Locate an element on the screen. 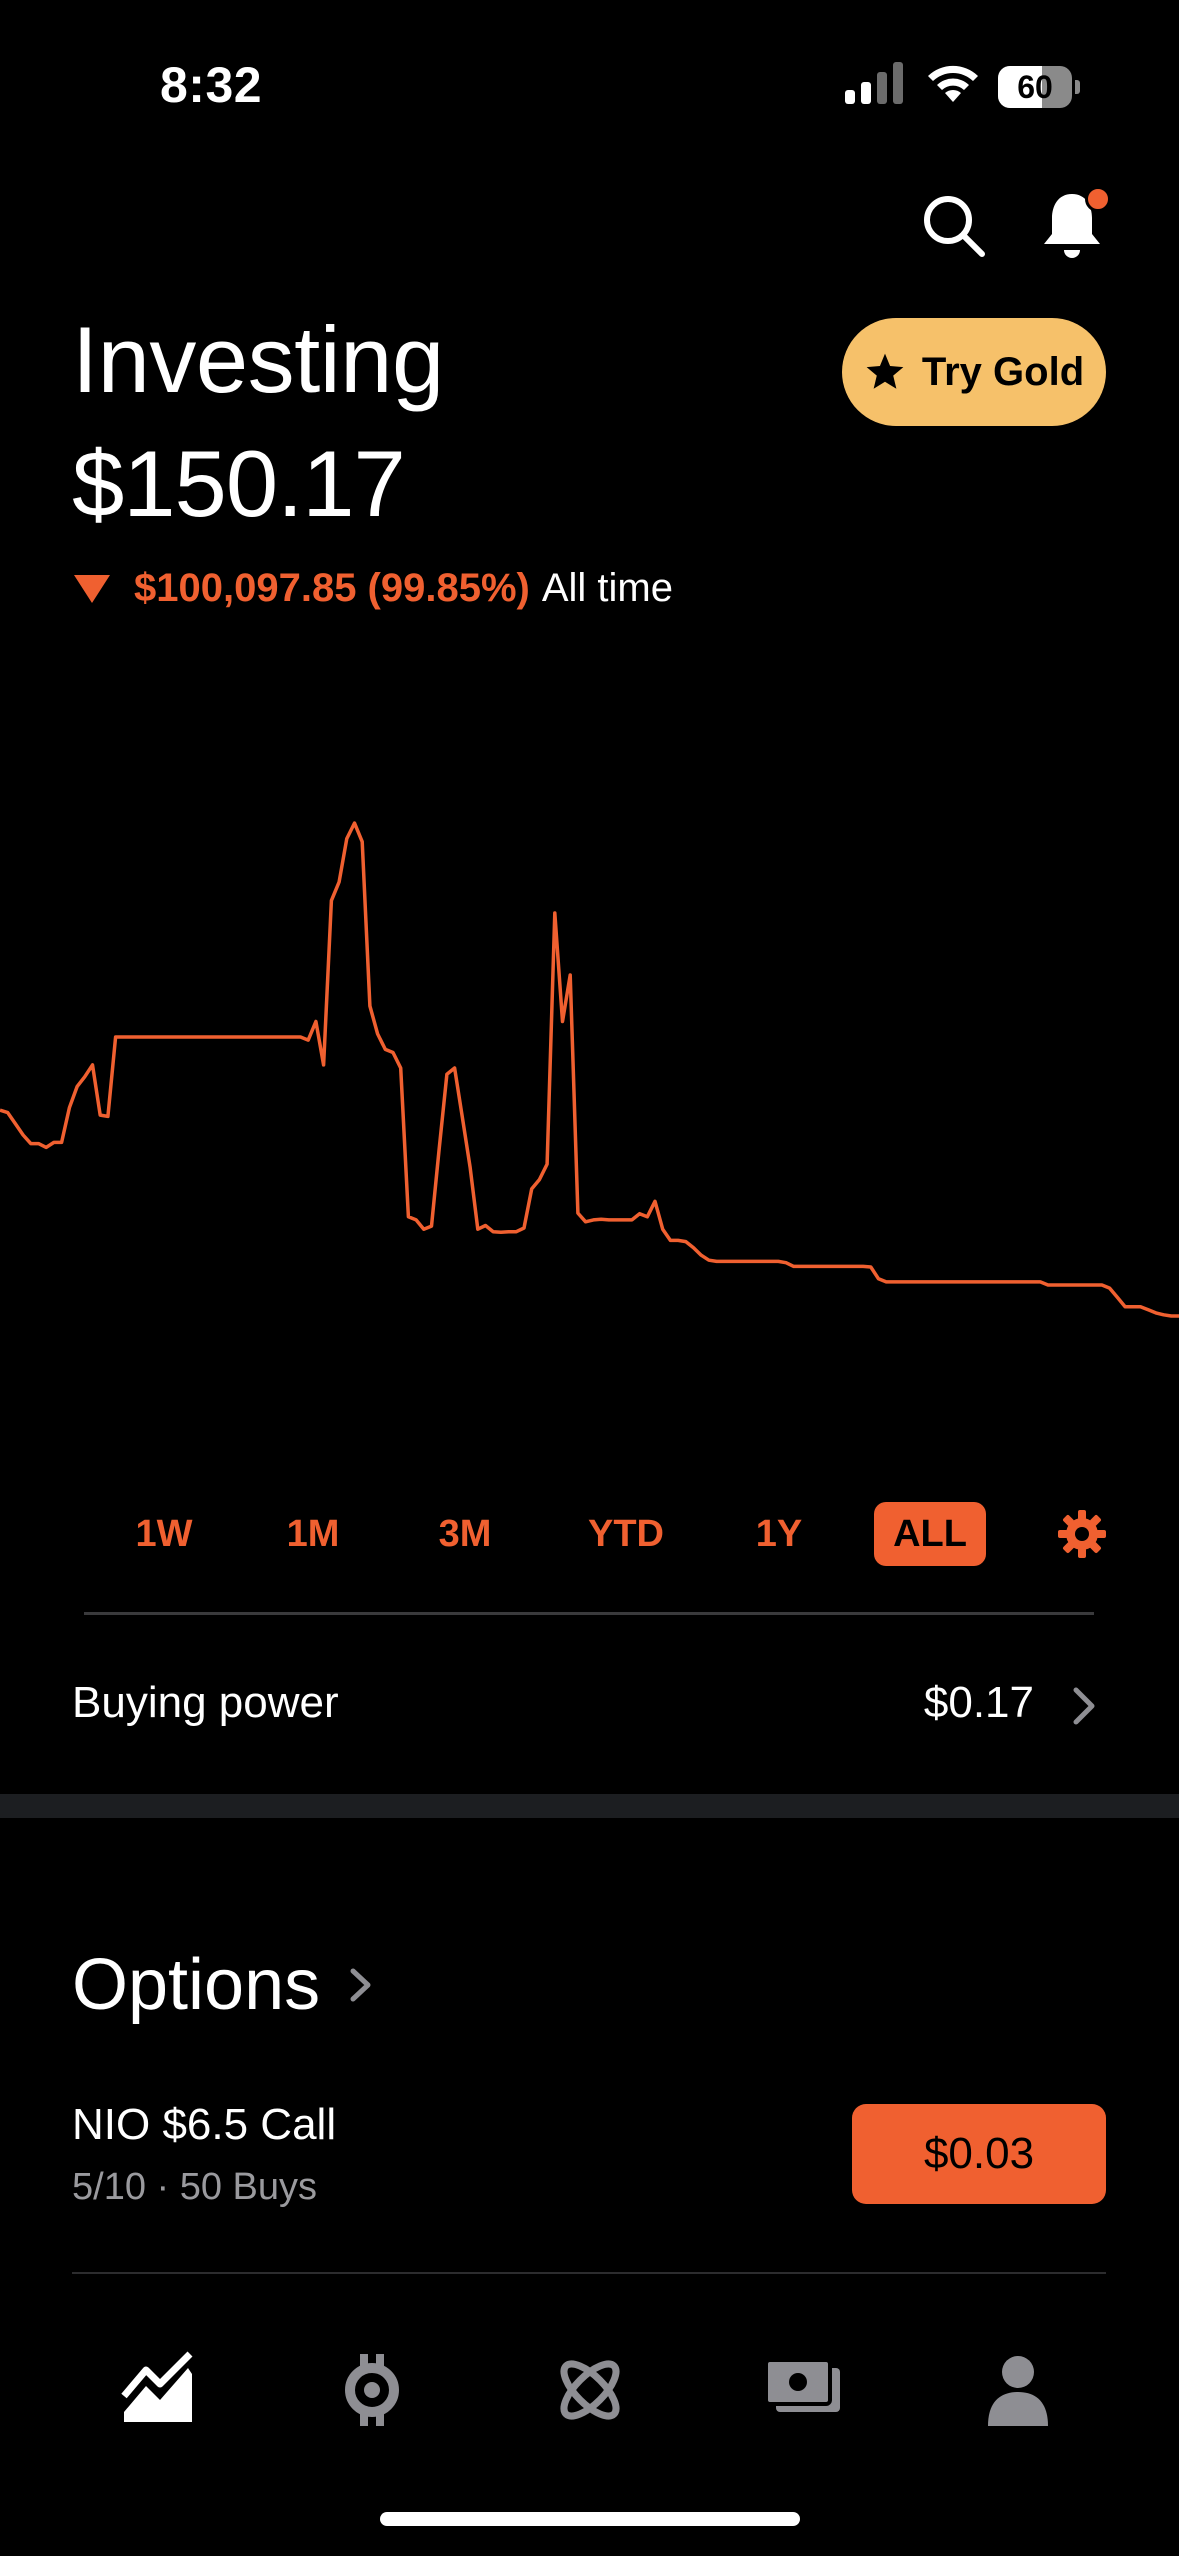  battery-icon: 60 is located at coordinates (1039, 87).